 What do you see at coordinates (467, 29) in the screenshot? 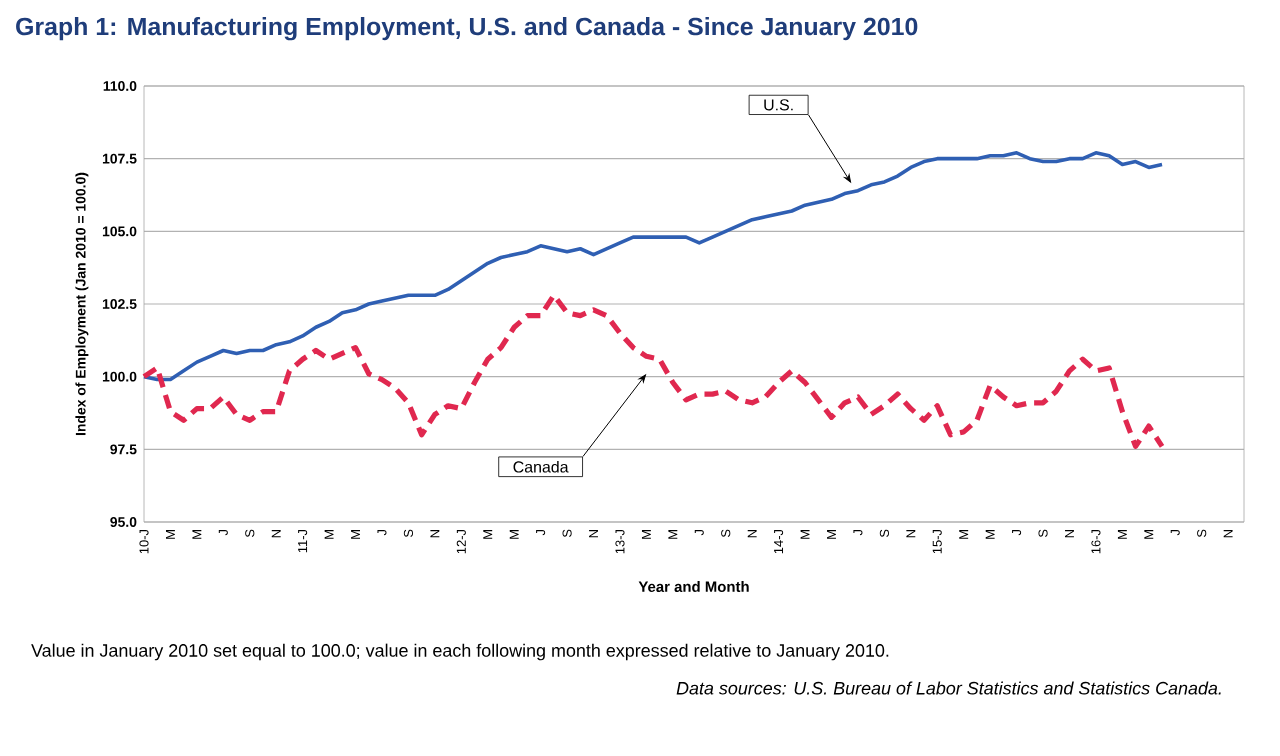
I see `chart-title: Graph 1: Manufacturing Employment, U.S. and Canada - Since January 2010` at bounding box center [467, 29].